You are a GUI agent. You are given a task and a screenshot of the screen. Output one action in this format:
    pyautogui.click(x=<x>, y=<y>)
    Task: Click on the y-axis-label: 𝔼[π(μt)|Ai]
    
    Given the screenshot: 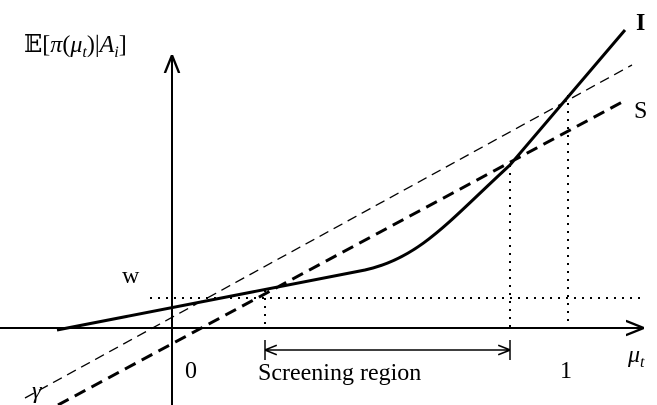 What is the action you would take?
    pyautogui.click(x=75, y=46)
    